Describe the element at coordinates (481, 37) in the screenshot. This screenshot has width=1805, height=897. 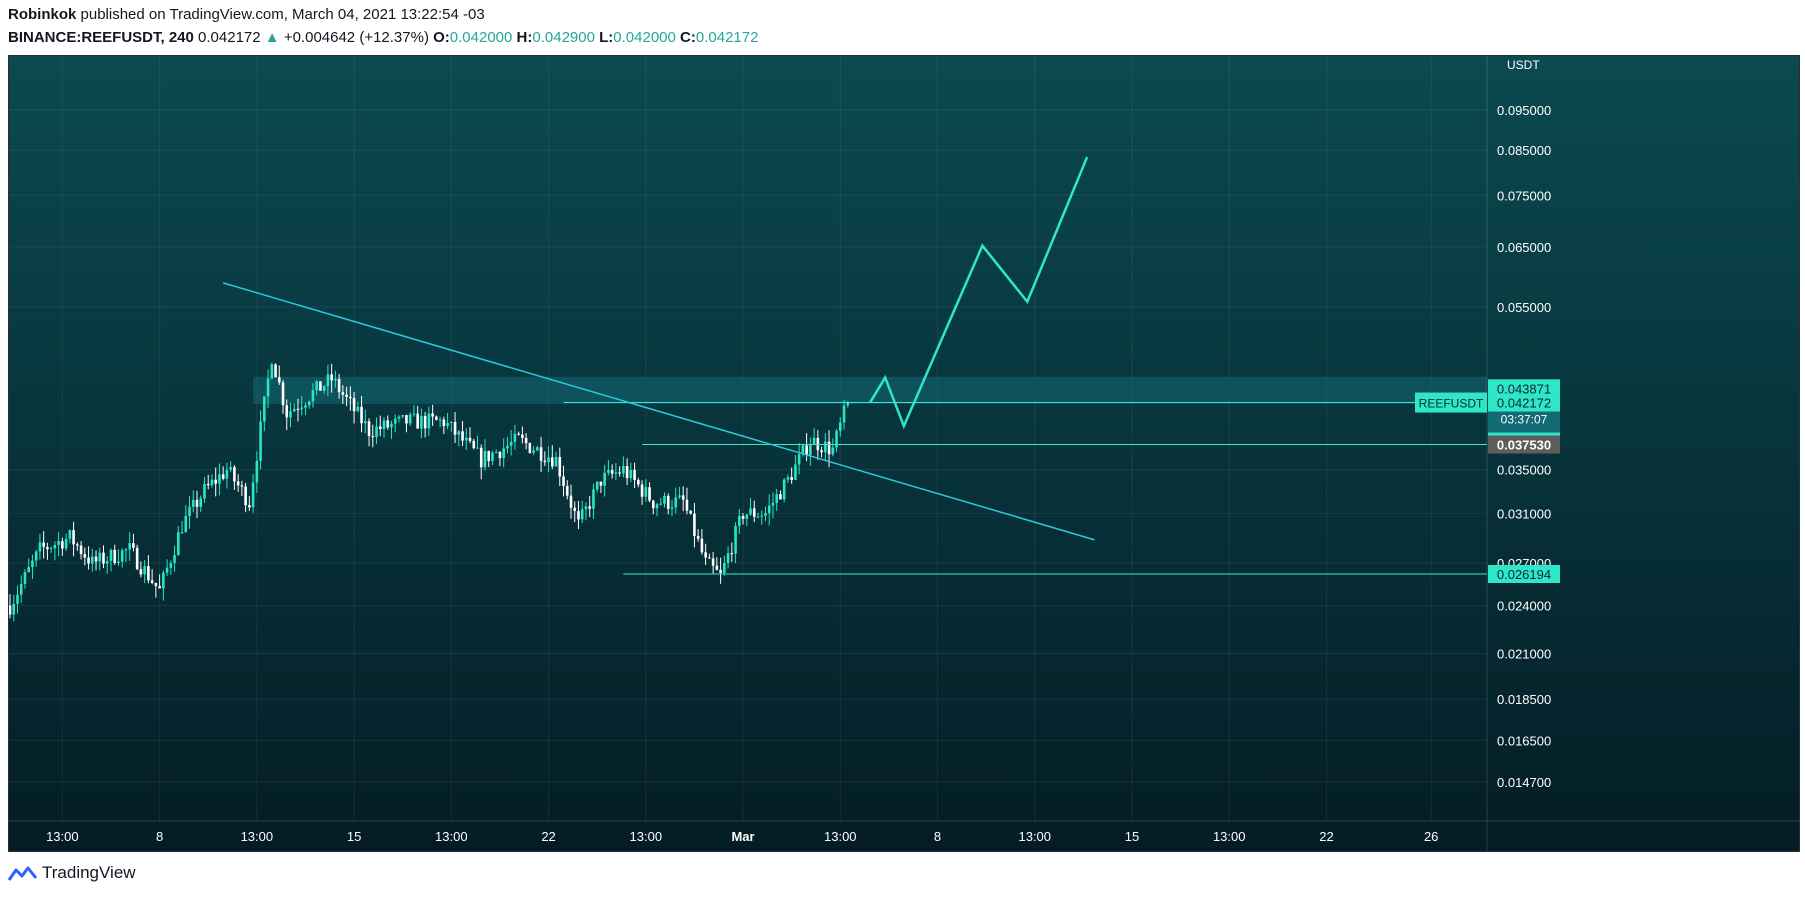
I see `open-value: 0.042000` at that location.